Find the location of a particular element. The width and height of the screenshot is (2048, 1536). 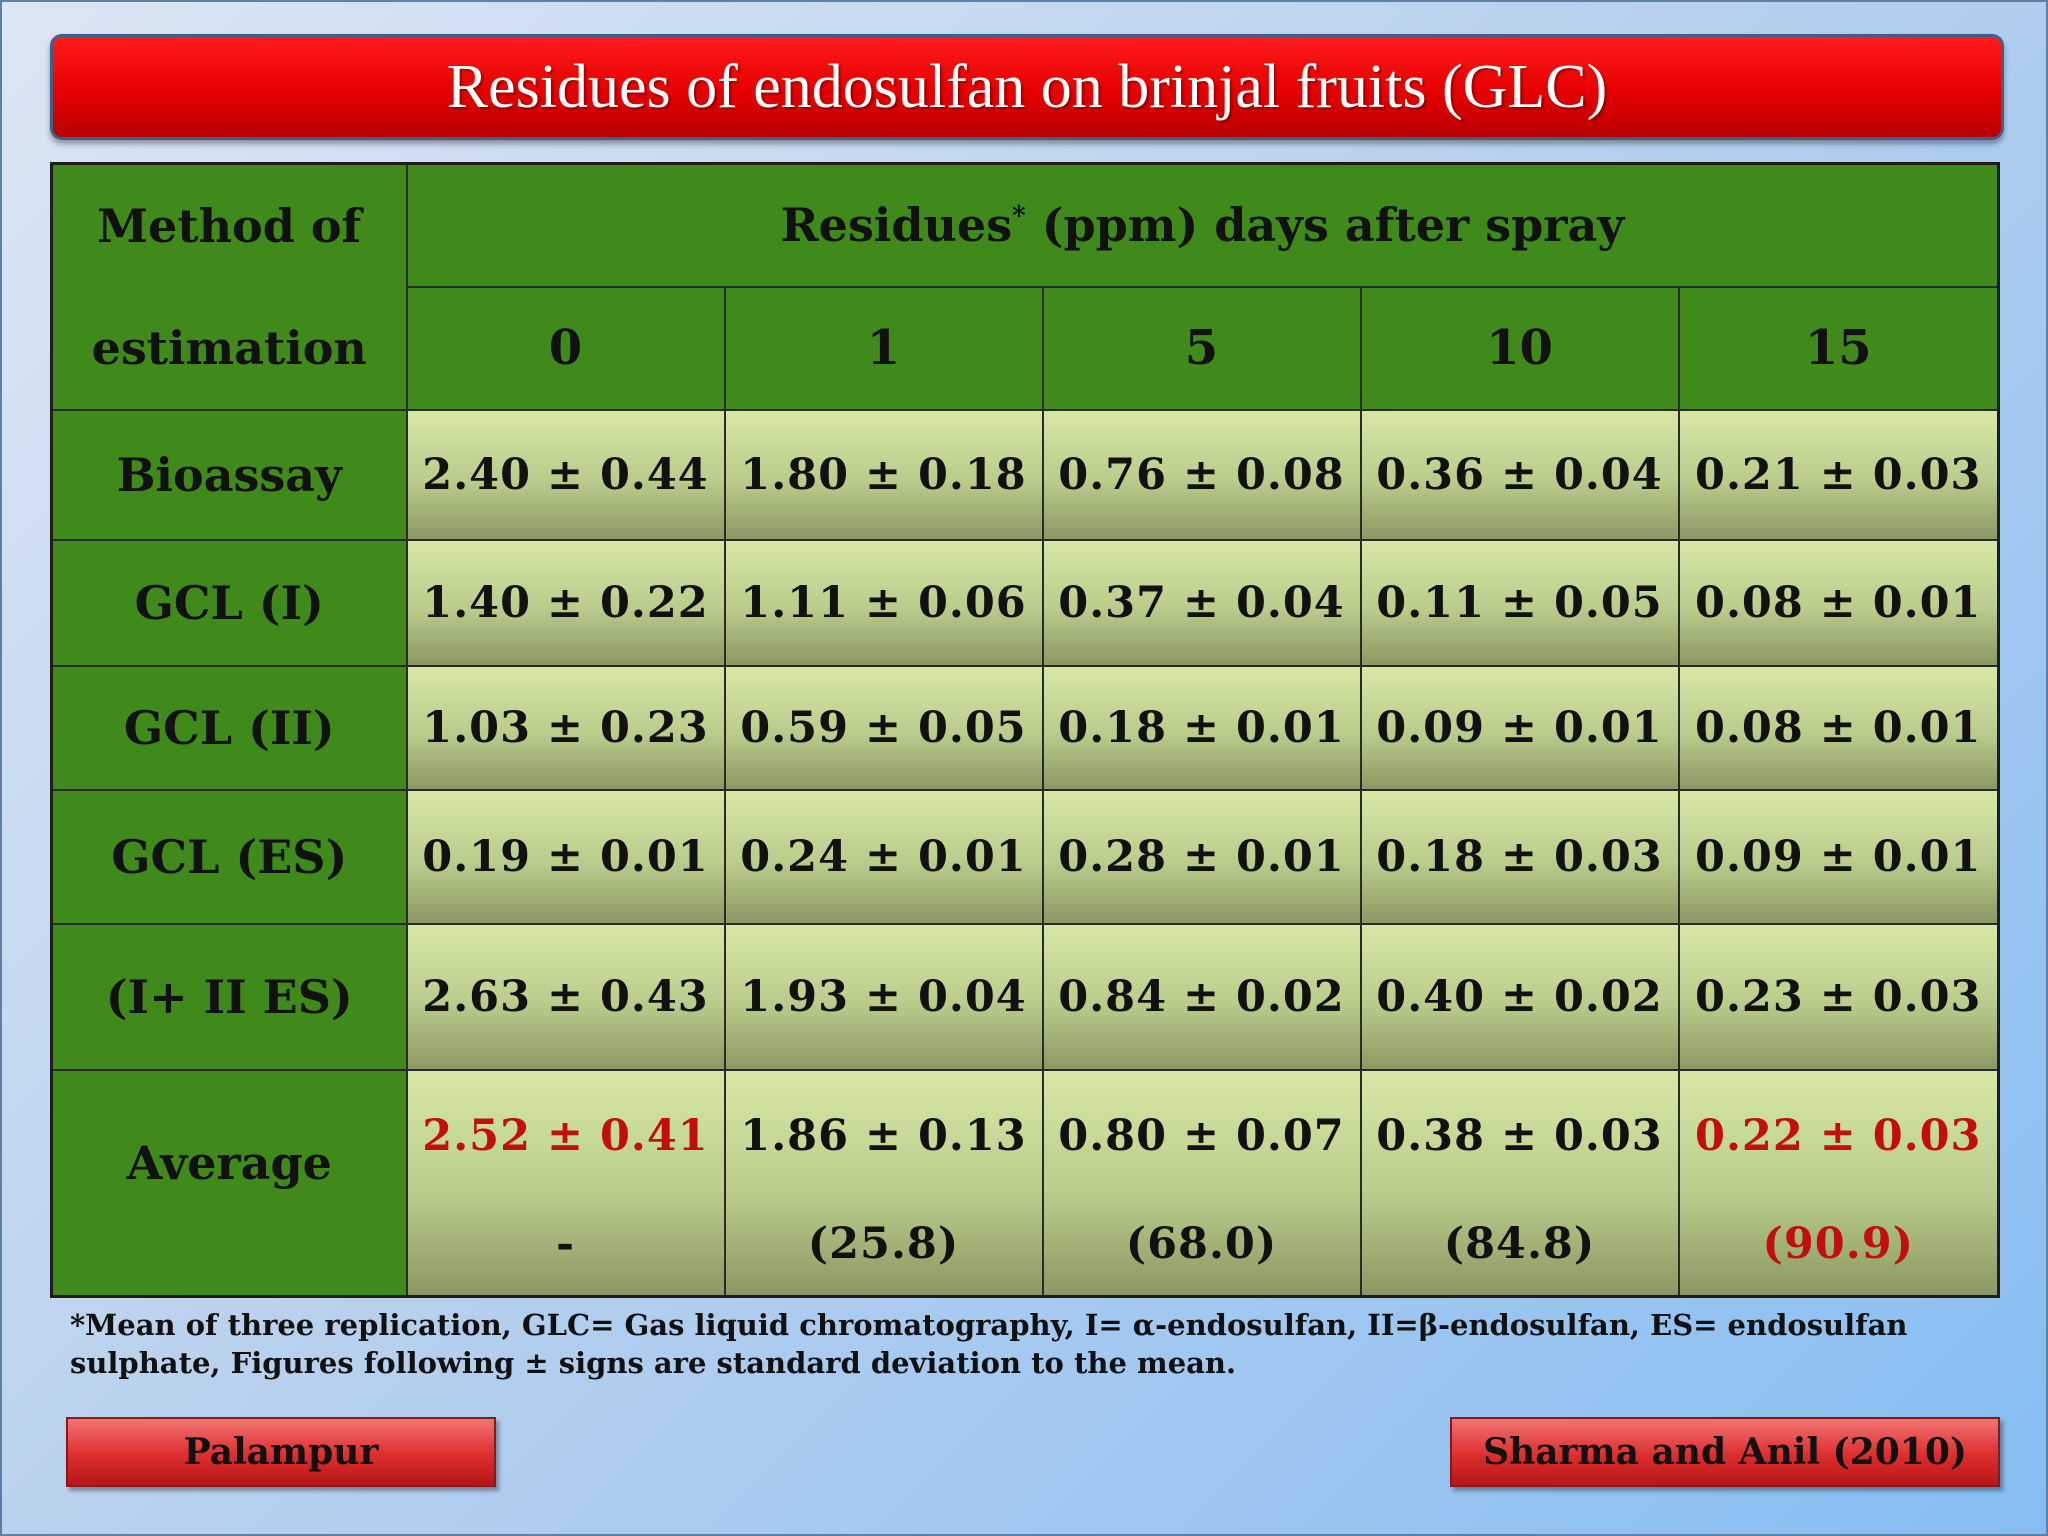

table-cell: 1.93 ± 0.04 is located at coordinates (883, 997).